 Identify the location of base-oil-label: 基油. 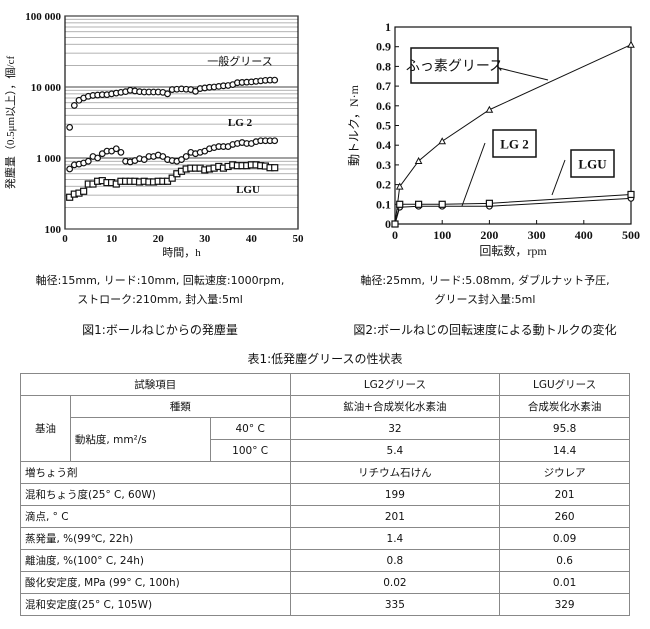
(45, 428).